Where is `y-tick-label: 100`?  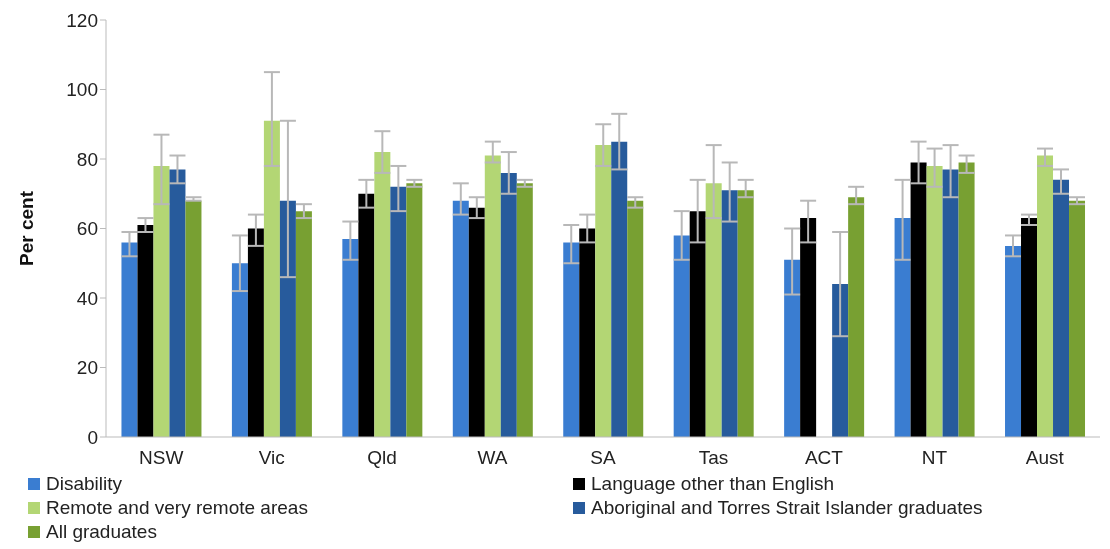 y-tick-label: 100 is located at coordinates (82, 90).